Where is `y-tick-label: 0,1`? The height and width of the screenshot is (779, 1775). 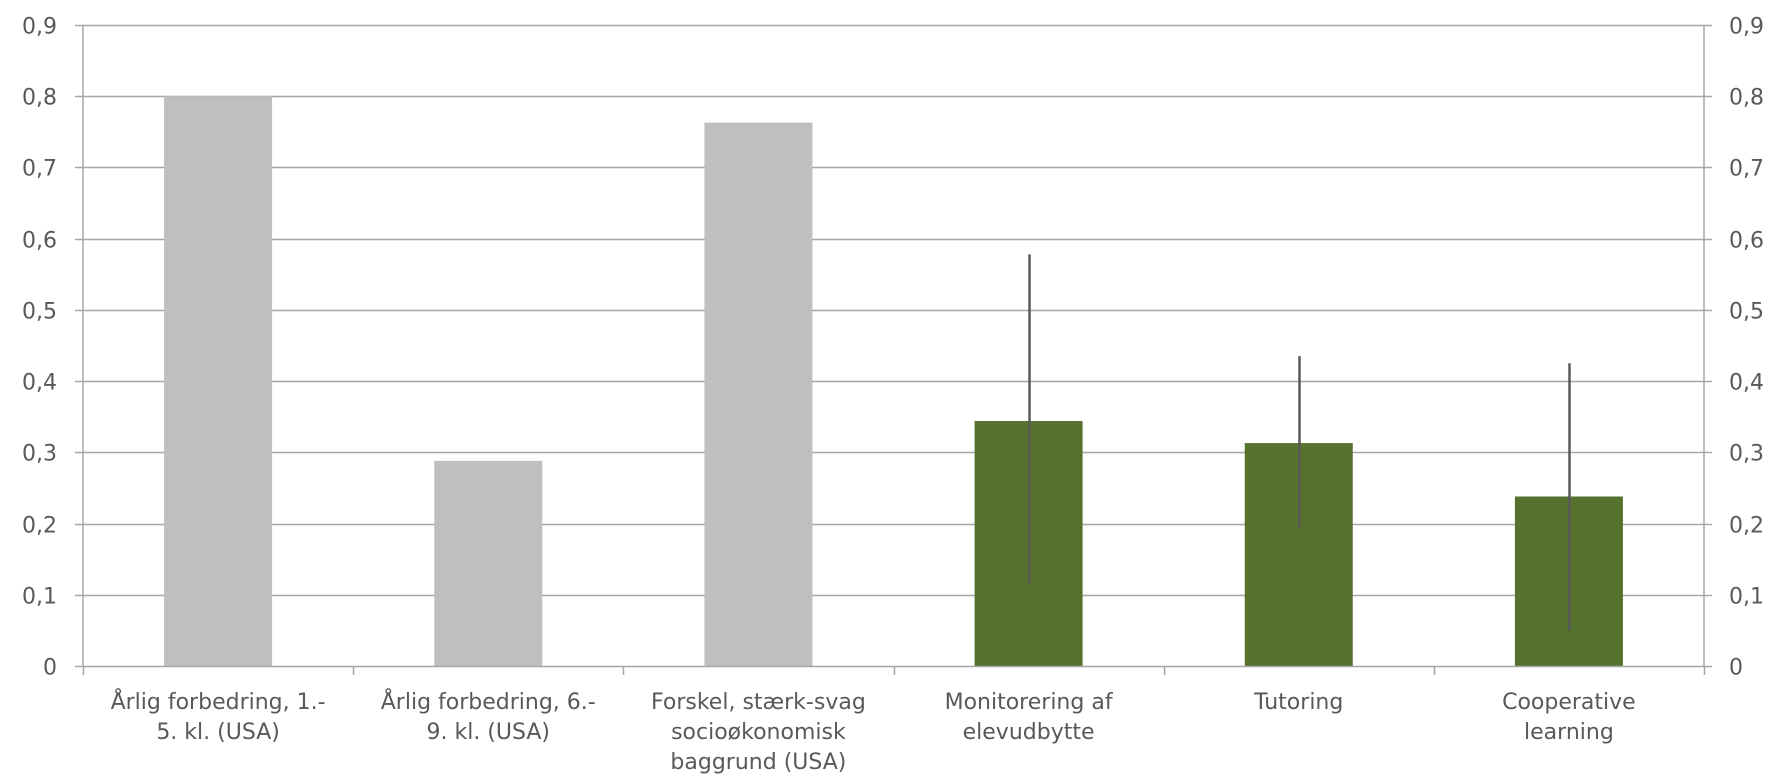 y-tick-label: 0,1 is located at coordinates (39, 597).